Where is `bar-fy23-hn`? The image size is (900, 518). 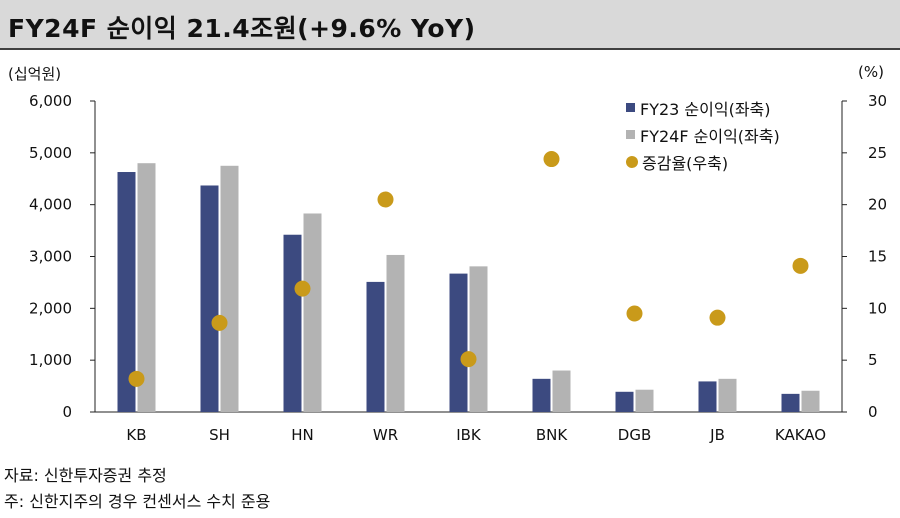 bar-fy23-hn is located at coordinates (292, 323).